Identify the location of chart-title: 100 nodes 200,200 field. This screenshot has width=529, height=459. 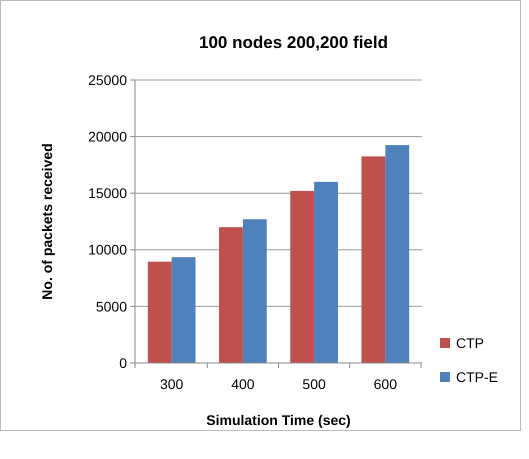
(293, 42).